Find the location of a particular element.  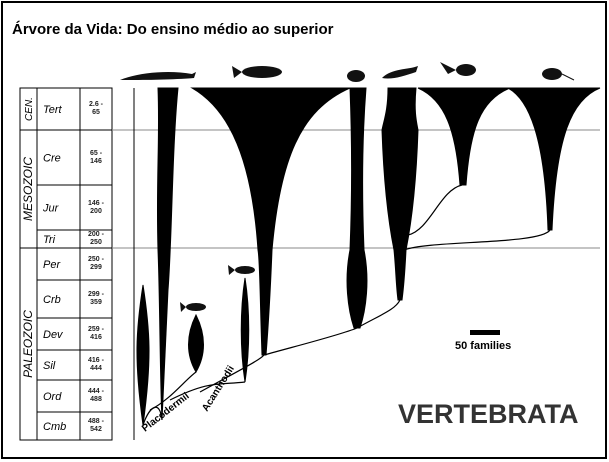

period-age-wrap: 444 - 488 is located at coordinates (96, 396).